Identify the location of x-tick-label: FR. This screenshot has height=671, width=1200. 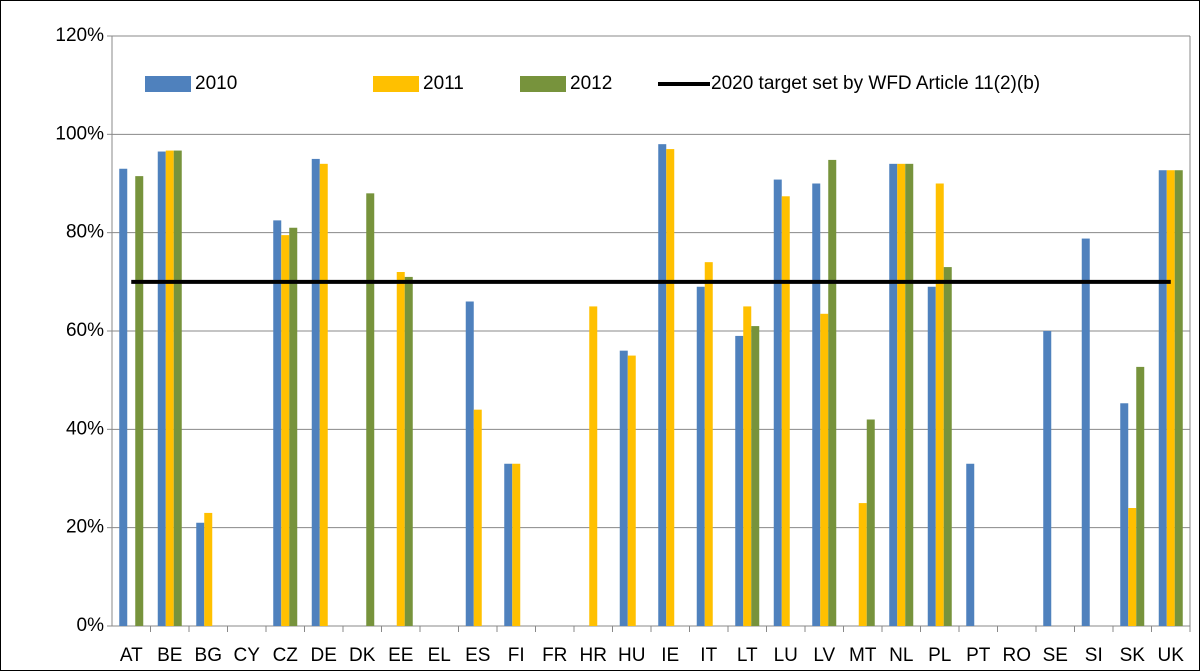
(554, 655).